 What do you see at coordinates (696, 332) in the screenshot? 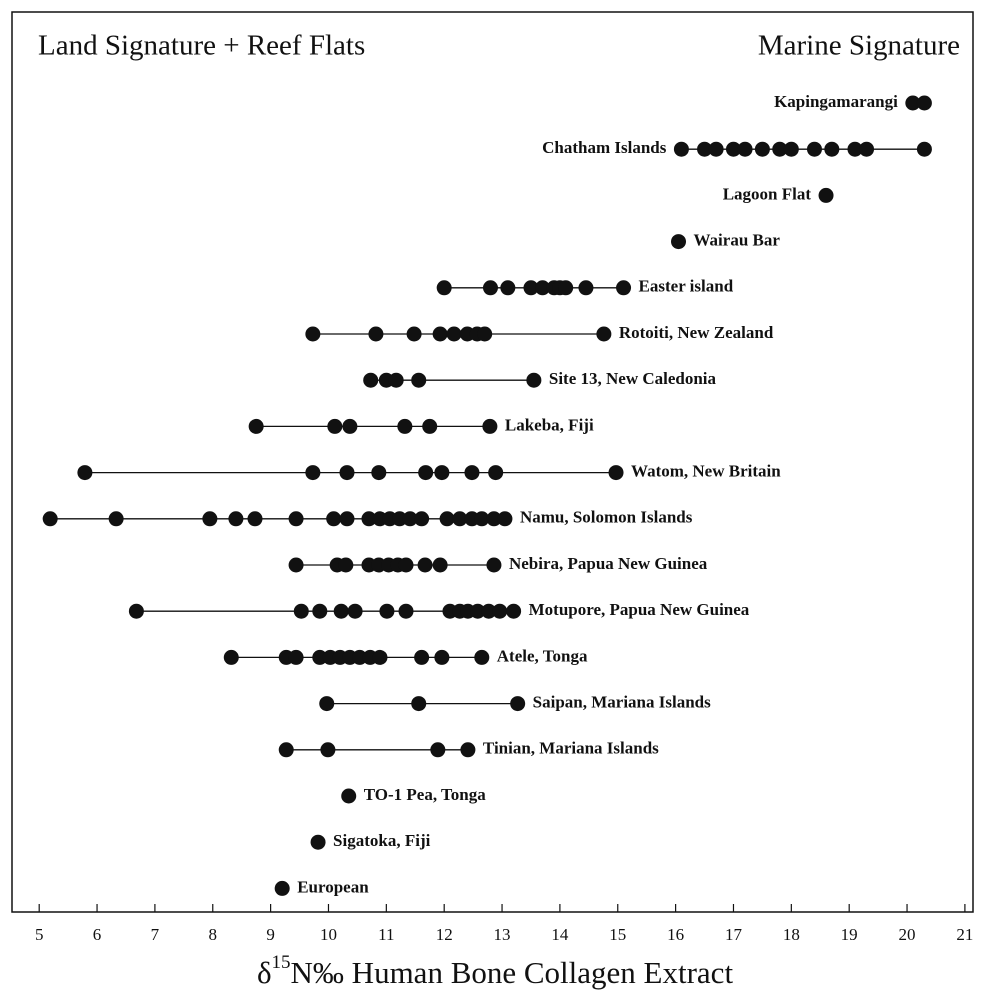
I see `row-label: Rotoiti, New Zealand` at bounding box center [696, 332].